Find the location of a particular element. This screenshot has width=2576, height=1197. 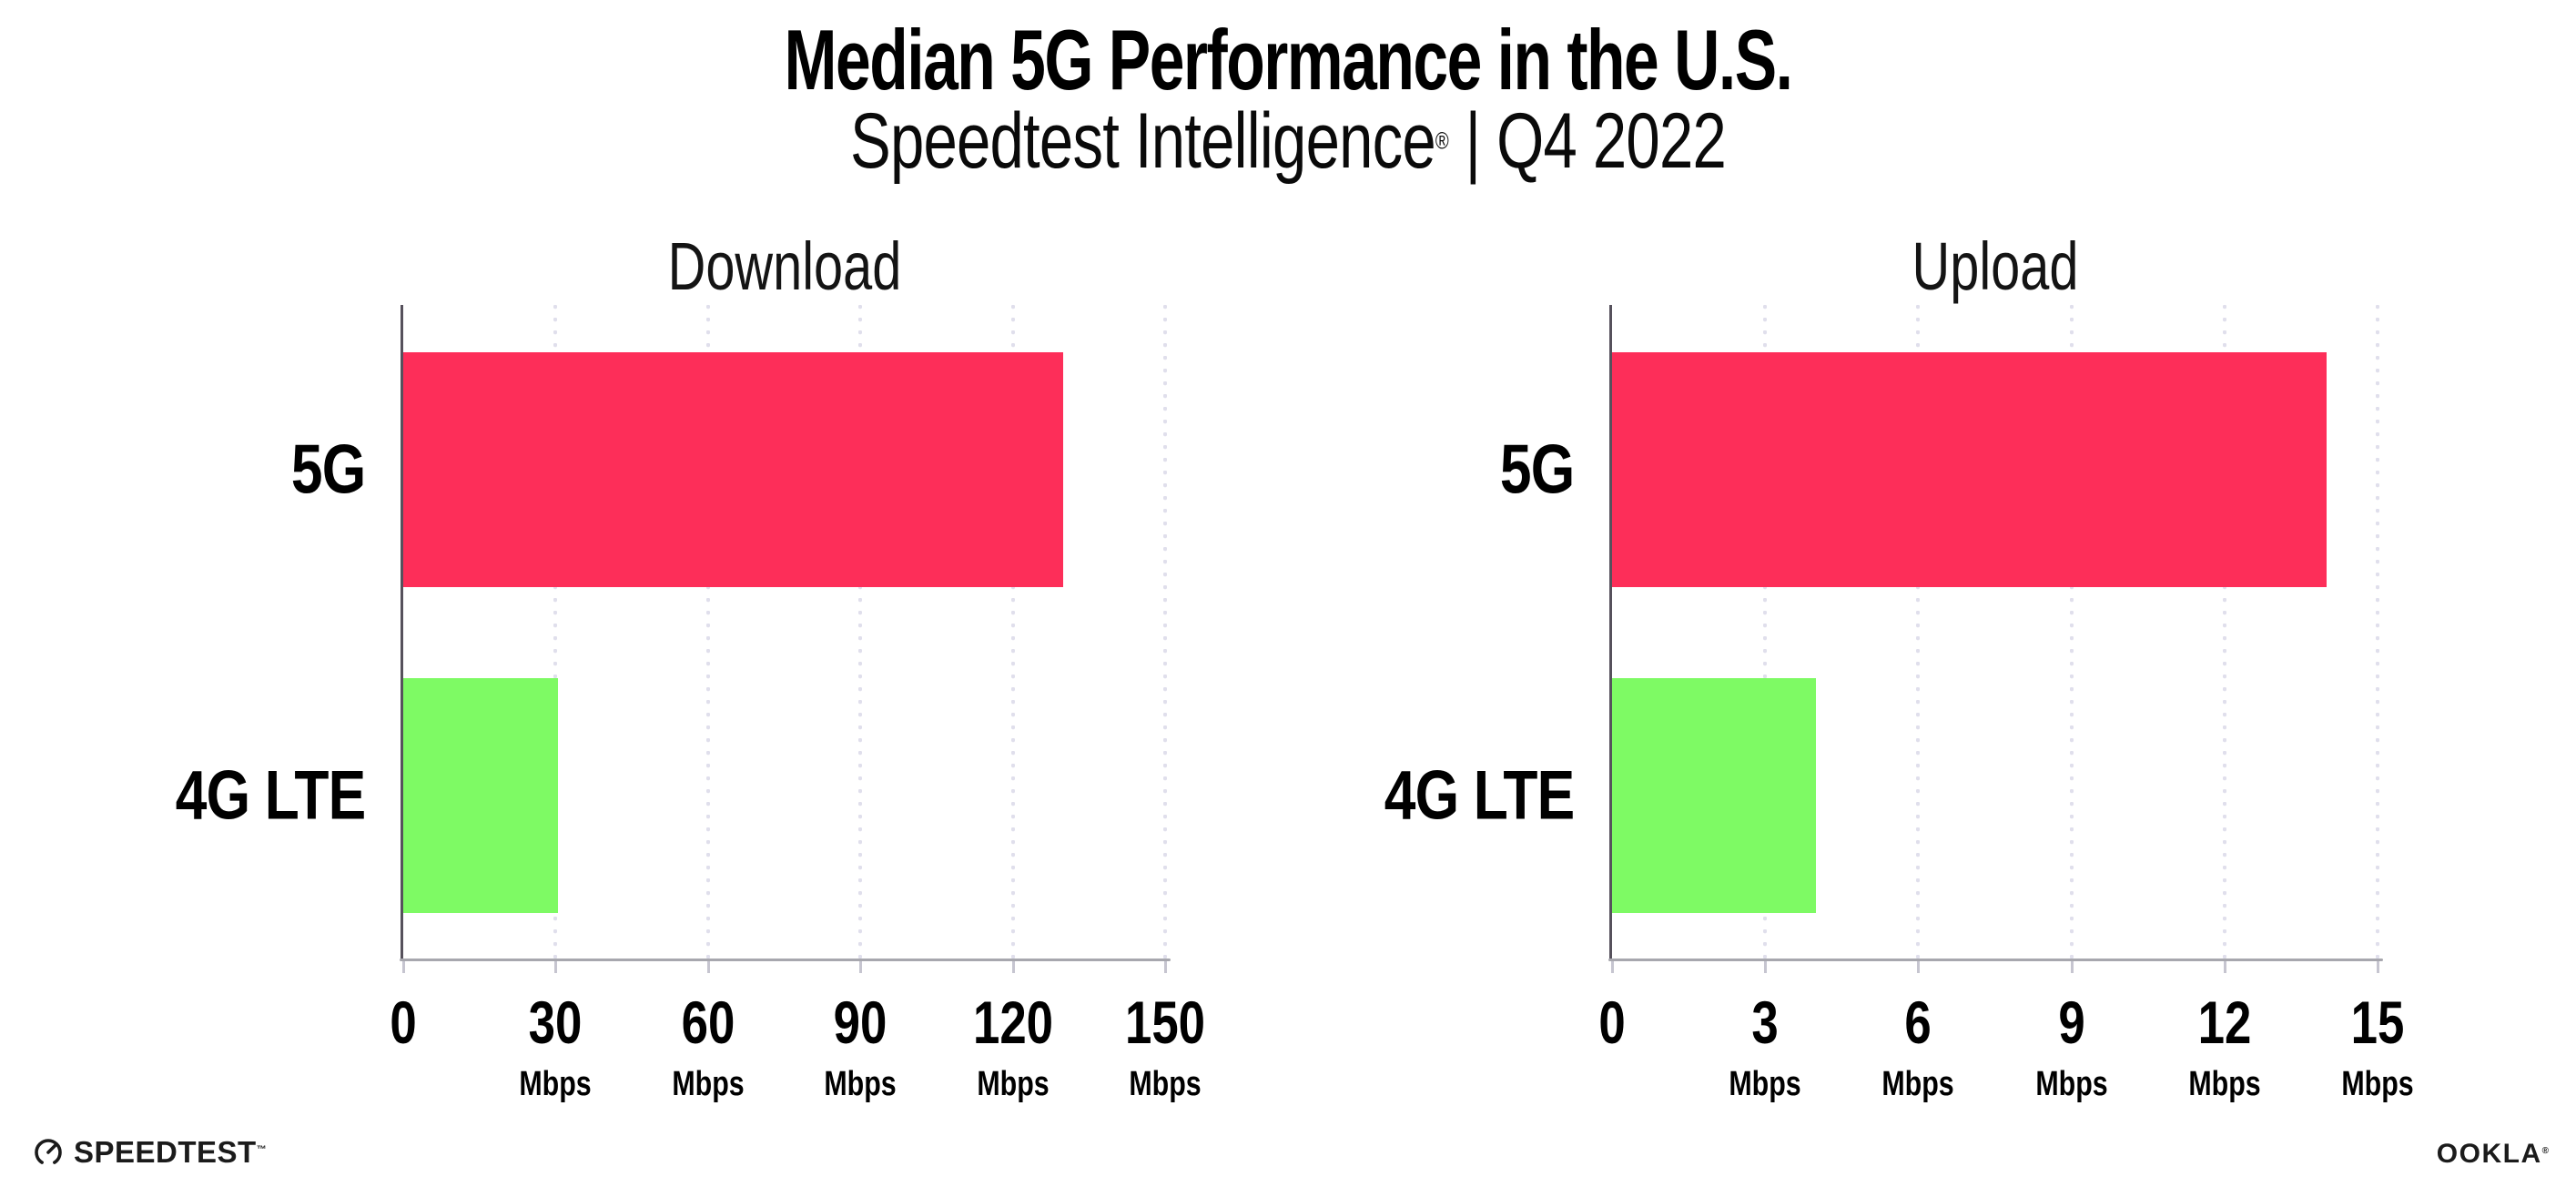

speedtest-wordmark: SPEEDTEST™ is located at coordinates (170, 1153).